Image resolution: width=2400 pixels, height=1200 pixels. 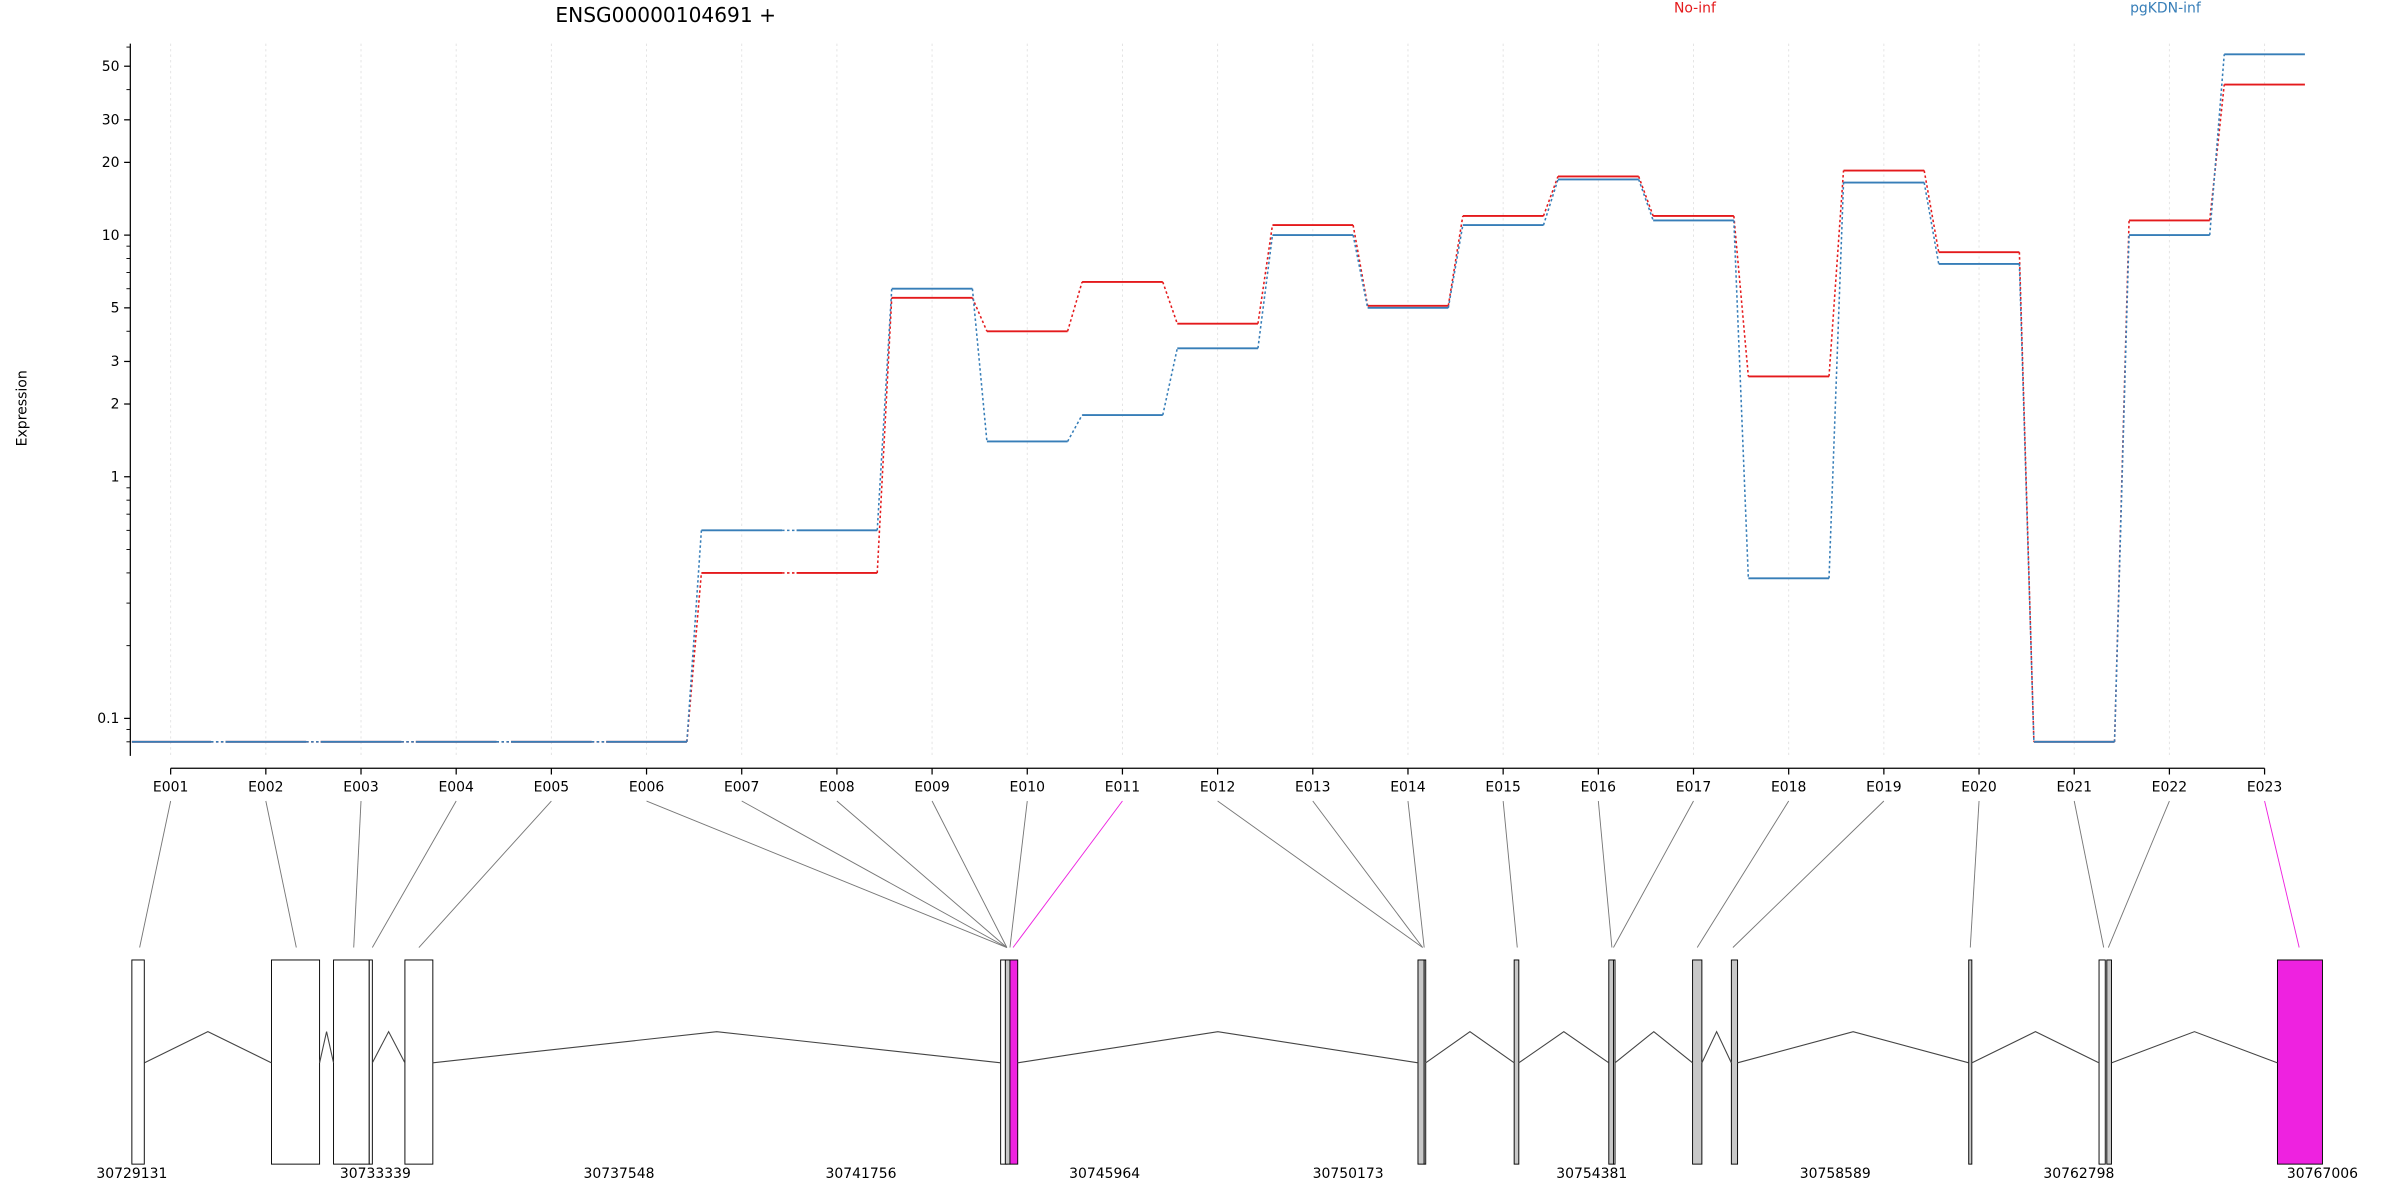 I want to click on x-tick-label-e021: E021, so click(x=2073, y=788).